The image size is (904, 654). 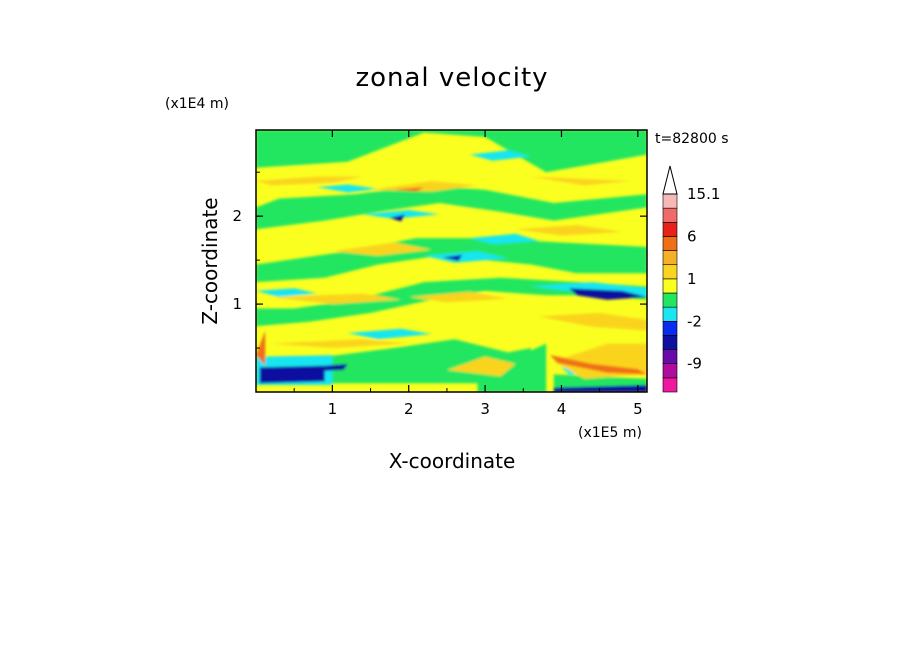 What do you see at coordinates (562, 409) in the screenshot?
I see `x-tick-label: 4` at bounding box center [562, 409].